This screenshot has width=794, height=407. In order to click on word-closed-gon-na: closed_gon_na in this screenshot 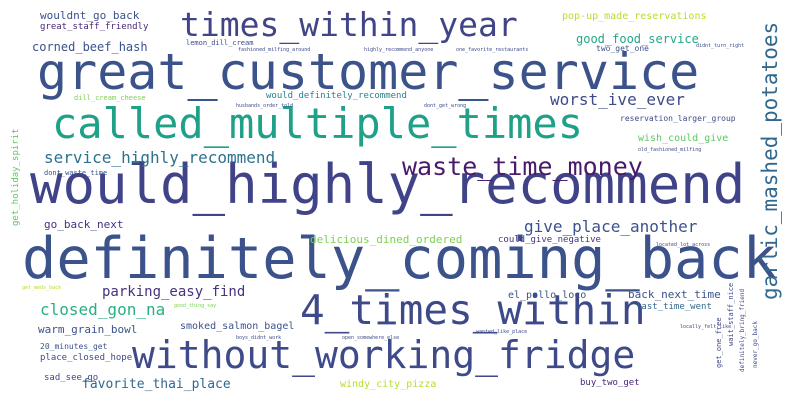, I will do `click(103, 309)`.